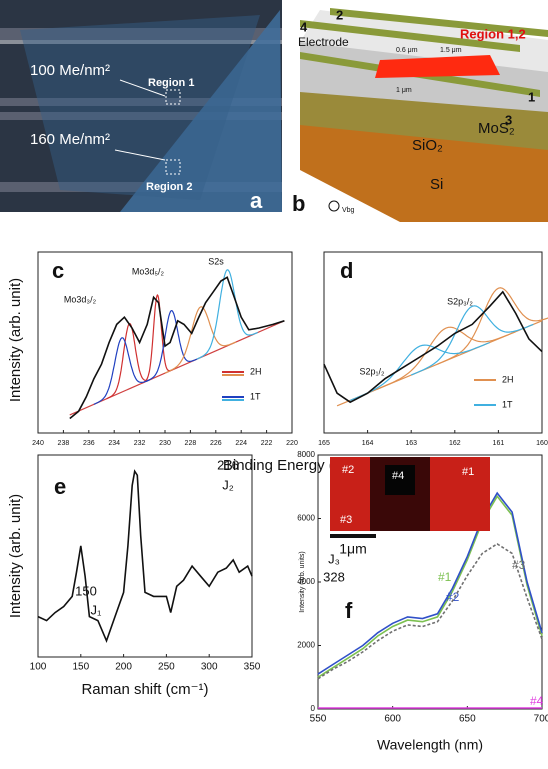  What do you see at coordinates (80, 667) in the screenshot?
I see `x-tick-label: 150` at bounding box center [80, 667].